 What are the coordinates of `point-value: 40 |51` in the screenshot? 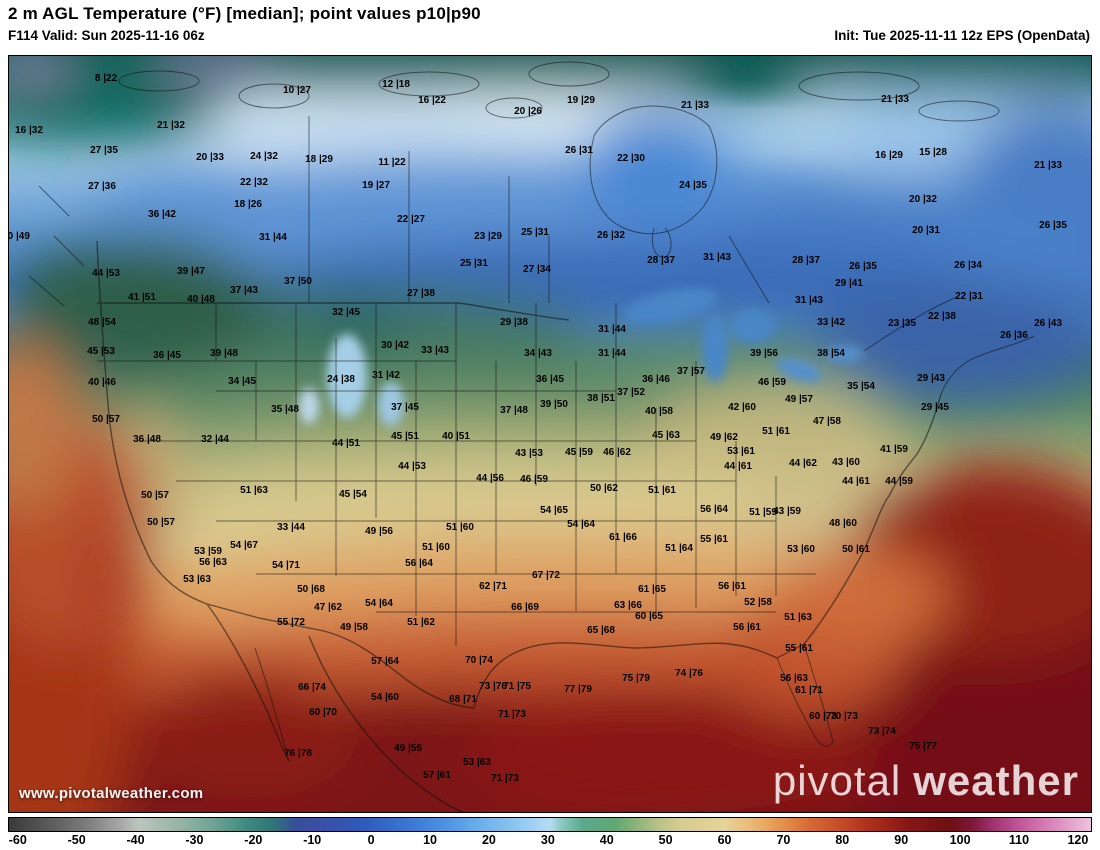 It's located at (456, 436).